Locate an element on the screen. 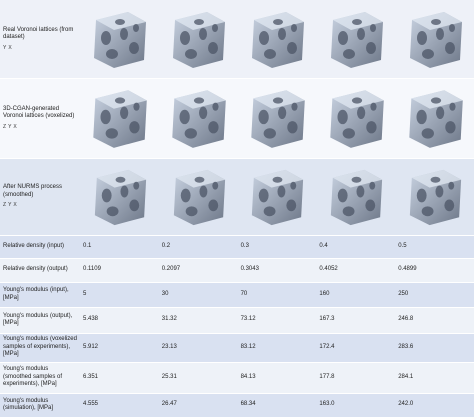  value-cell: 4.555 is located at coordinates (119, 405).